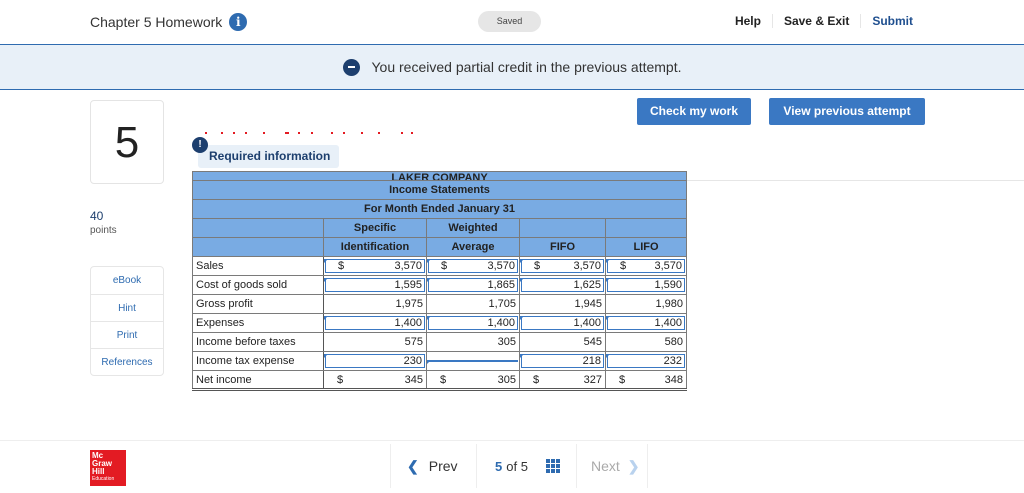 This screenshot has width=1024, height=493. I want to click on check-my-work-button: Check my work, so click(694, 111).